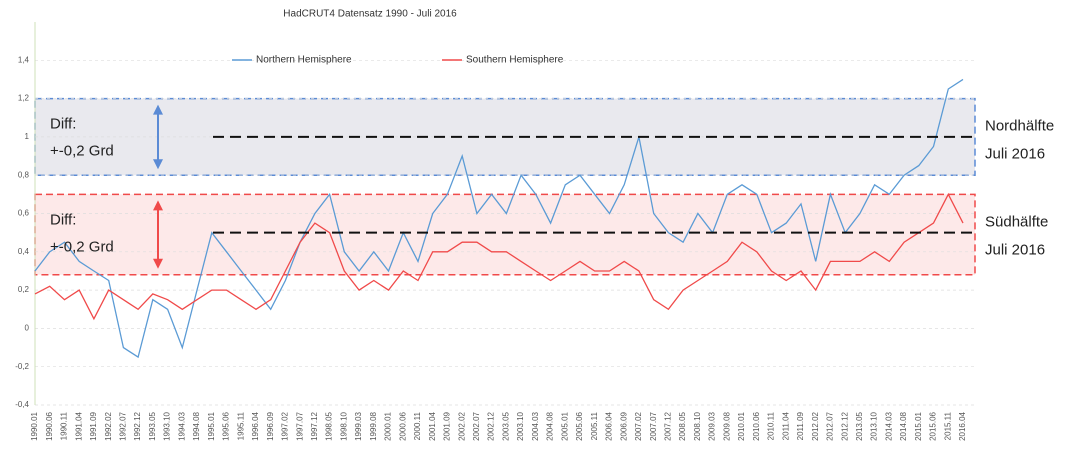 This screenshot has height=461, width=1080. What do you see at coordinates (22, 404) in the screenshot?
I see `y-tick-label: -0,4` at bounding box center [22, 404].